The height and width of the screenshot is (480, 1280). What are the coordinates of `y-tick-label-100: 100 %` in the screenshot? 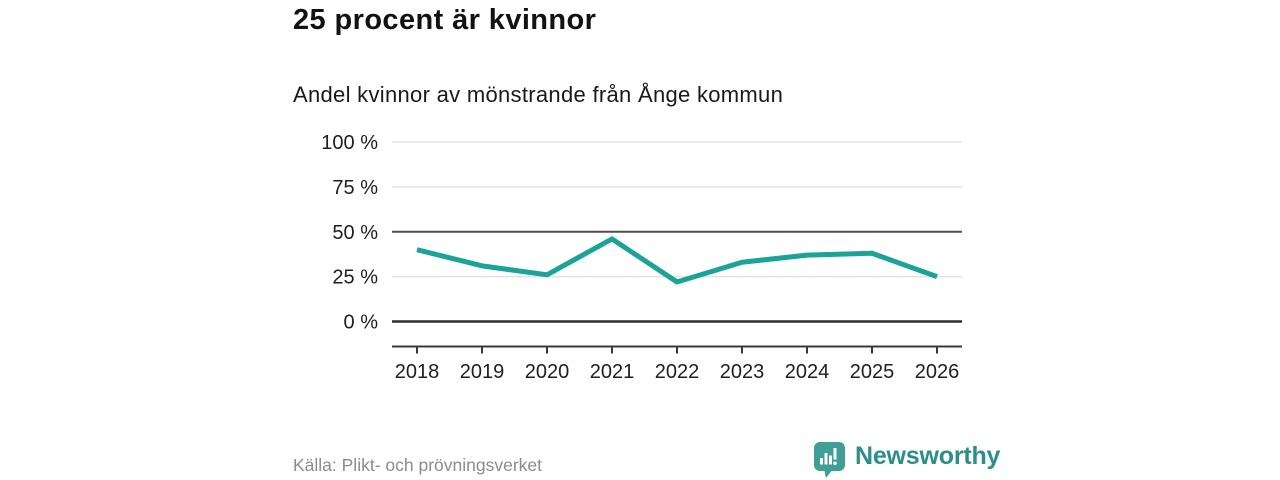 It's located at (349, 143).